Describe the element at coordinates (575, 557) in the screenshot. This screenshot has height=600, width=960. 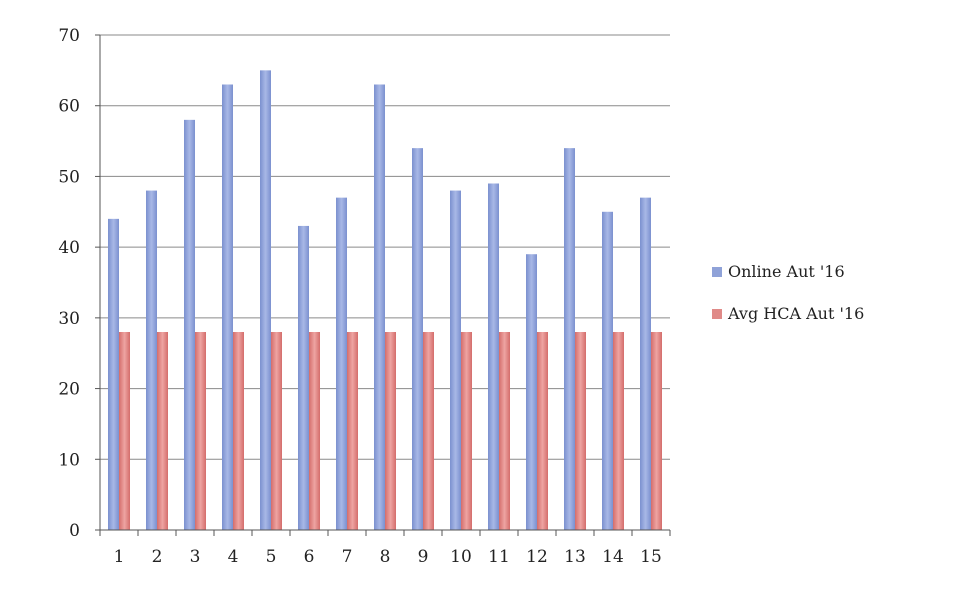
I see `x-tick-label: 13` at that location.